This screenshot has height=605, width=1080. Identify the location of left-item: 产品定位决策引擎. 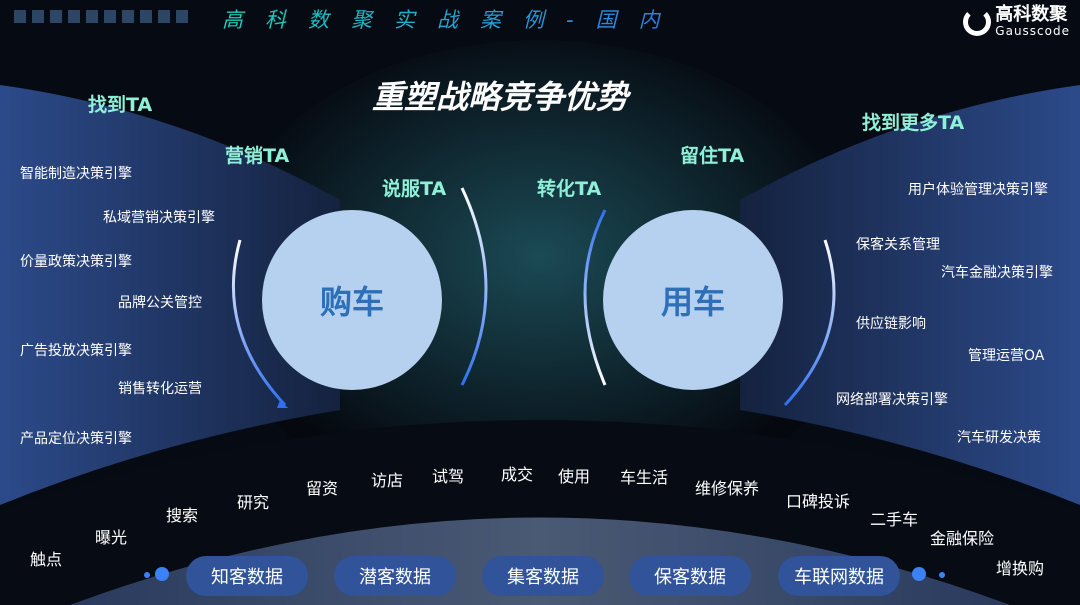
(76, 439).